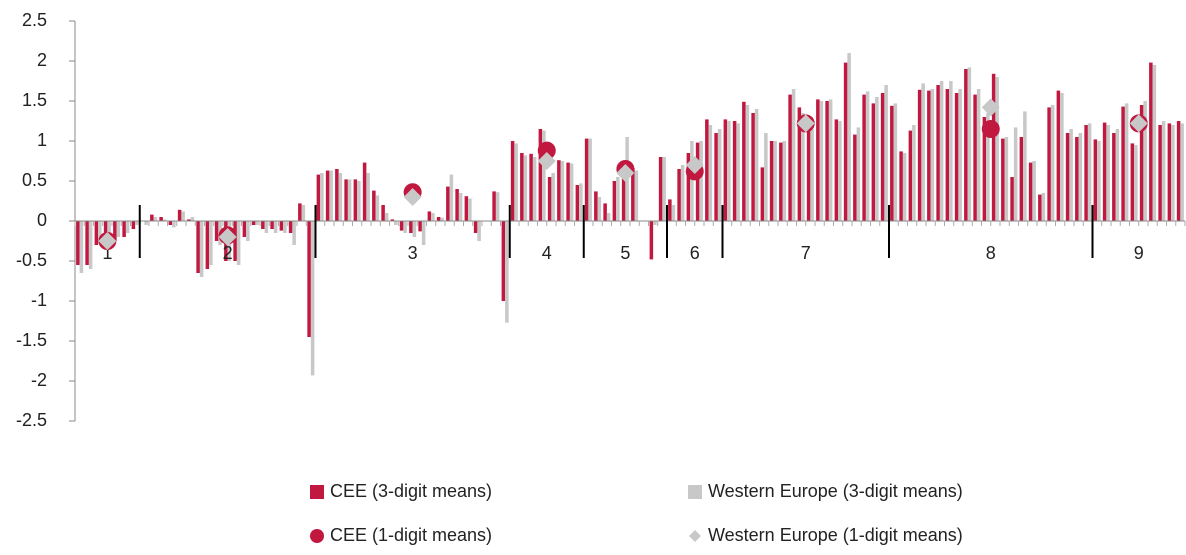 The width and height of the screenshot is (1186, 555). I want to click on group-label: 8, so click(991, 253).